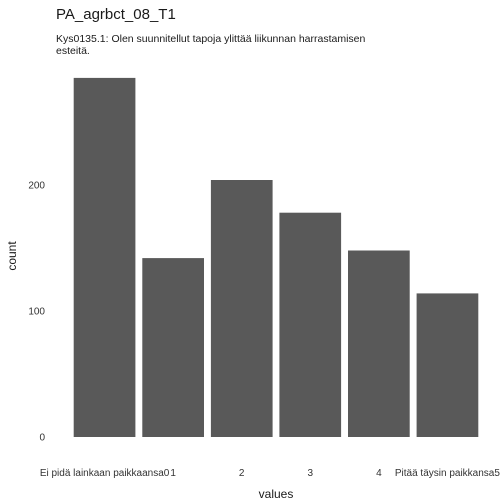 This screenshot has width=504, height=504. Describe the element at coordinates (105, 473) in the screenshot. I see `x-tick-label-0: Ei pidä lainkaan paikkaansa0` at that location.